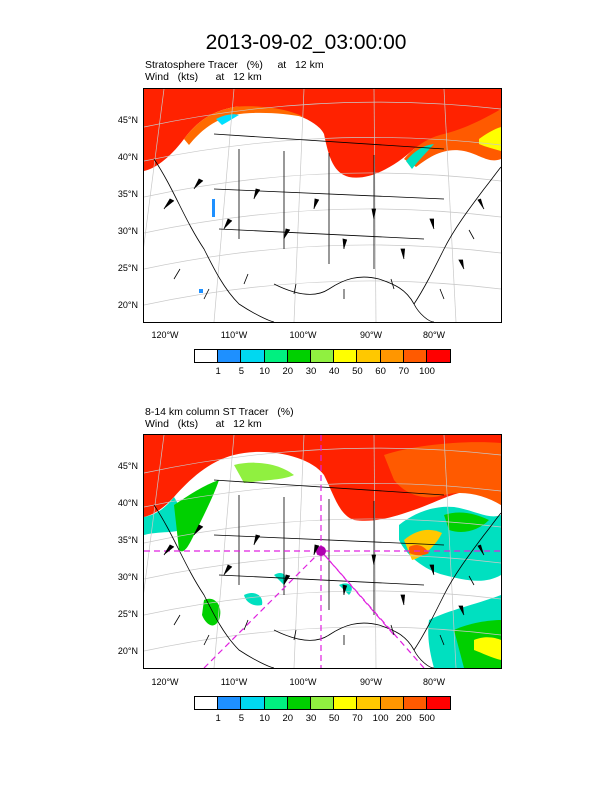  I want to click on panel1-colorbar, so click(323, 356).